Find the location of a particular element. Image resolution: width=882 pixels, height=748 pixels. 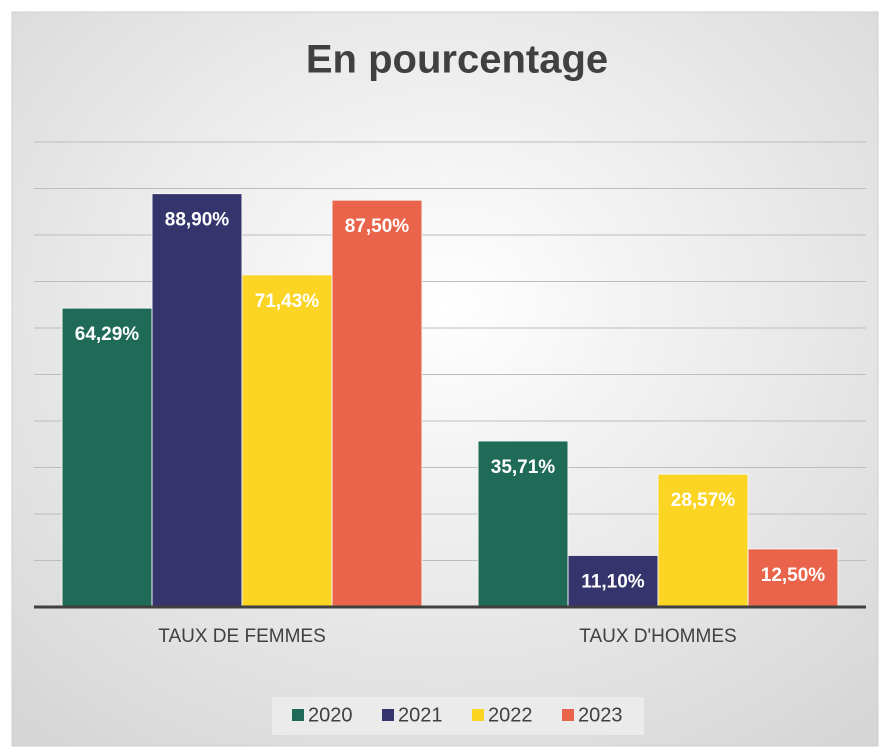

value-label: 71,43% is located at coordinates (287, 301).